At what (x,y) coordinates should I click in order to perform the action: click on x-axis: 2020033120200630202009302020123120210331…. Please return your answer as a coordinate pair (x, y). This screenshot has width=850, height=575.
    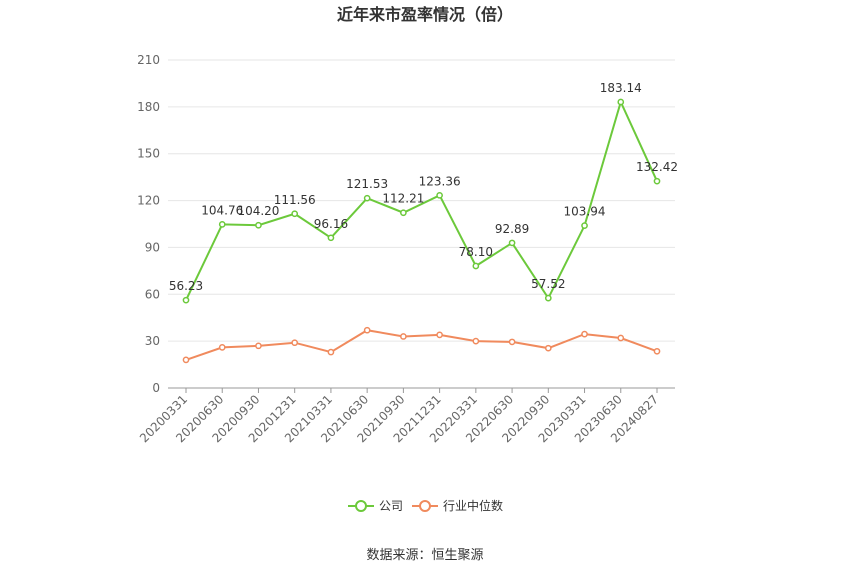
    Looking at the image, I should click on (406, 416).